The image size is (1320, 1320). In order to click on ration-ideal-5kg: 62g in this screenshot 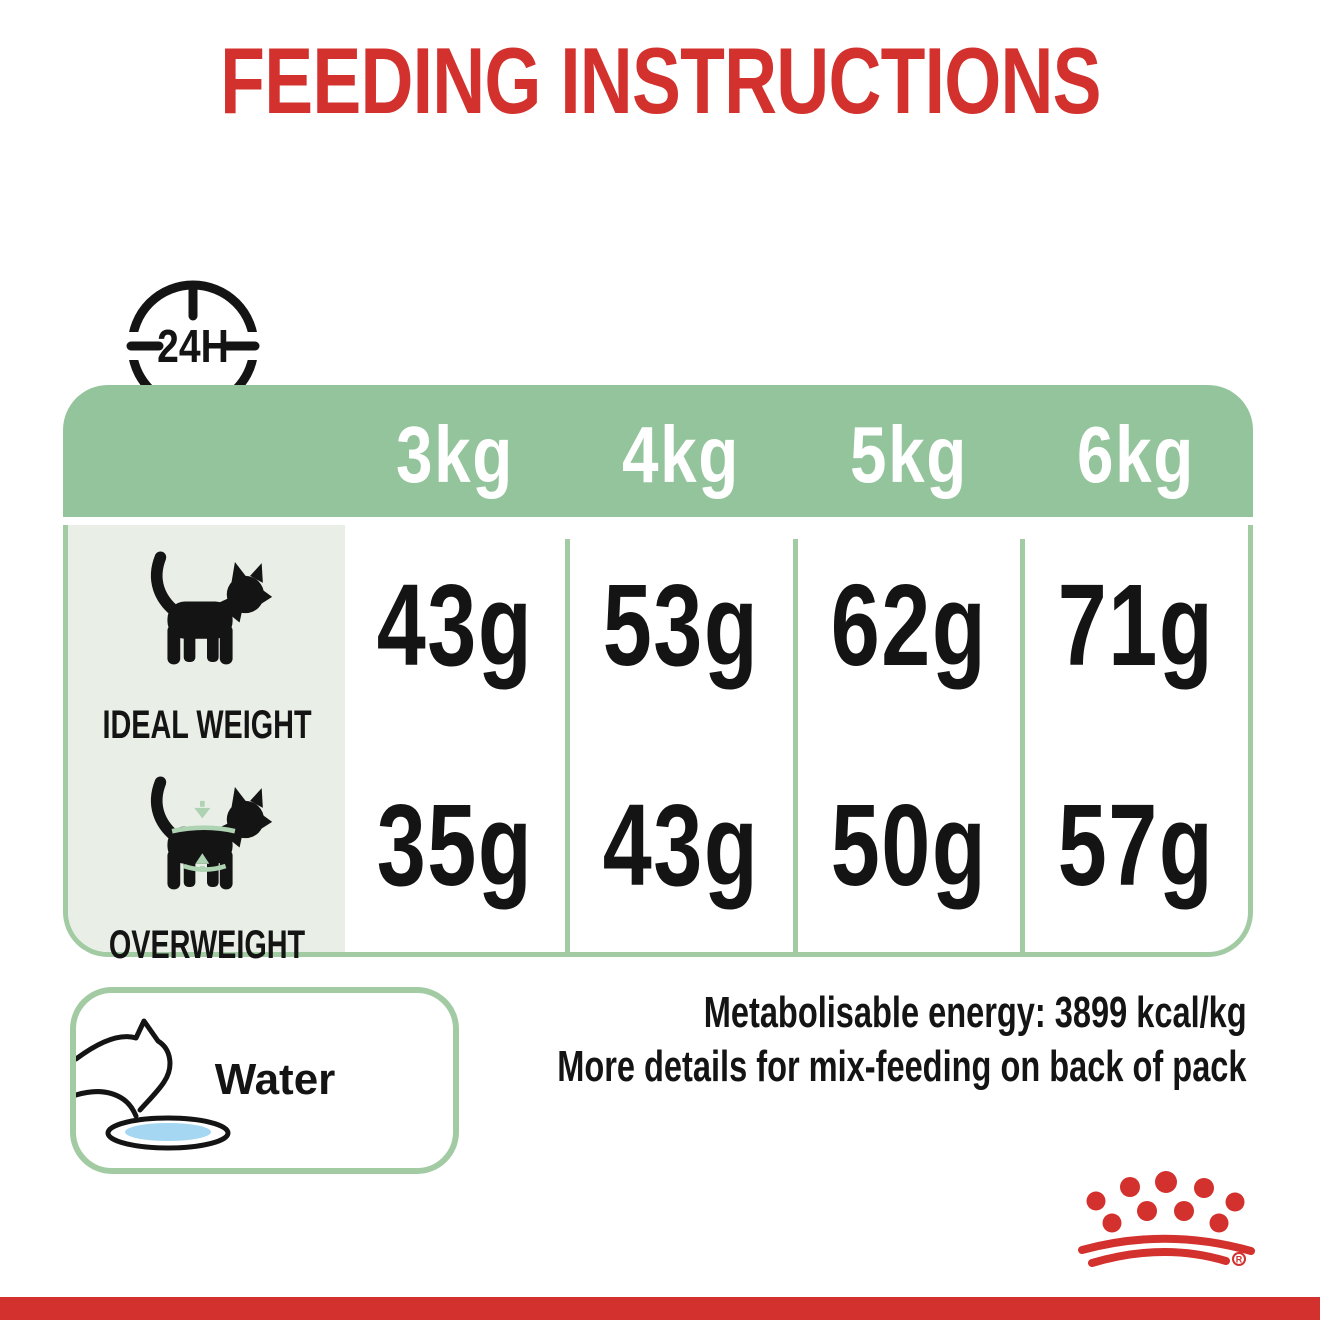, I will do `click(909, 625)`.